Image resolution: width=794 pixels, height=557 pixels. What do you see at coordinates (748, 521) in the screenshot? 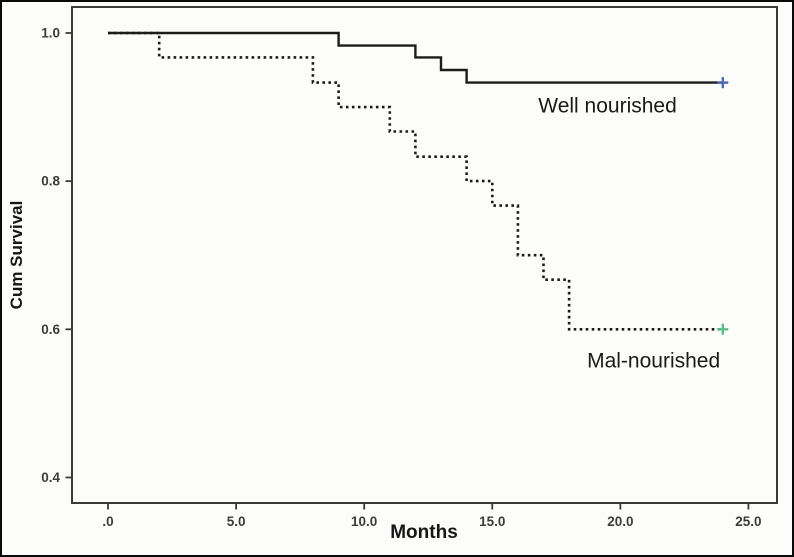
I see `x-tick-label: 25.0` at bounding box center [748, 521].